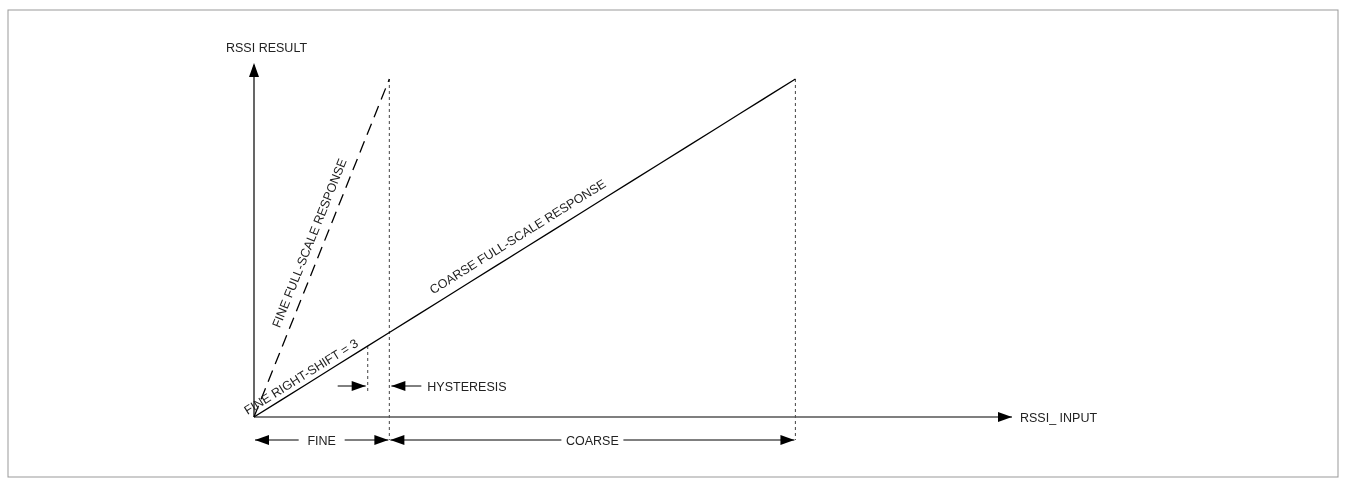  I want to click on x-axis-title: RSSI_ INPUT, so click(1059, 417).